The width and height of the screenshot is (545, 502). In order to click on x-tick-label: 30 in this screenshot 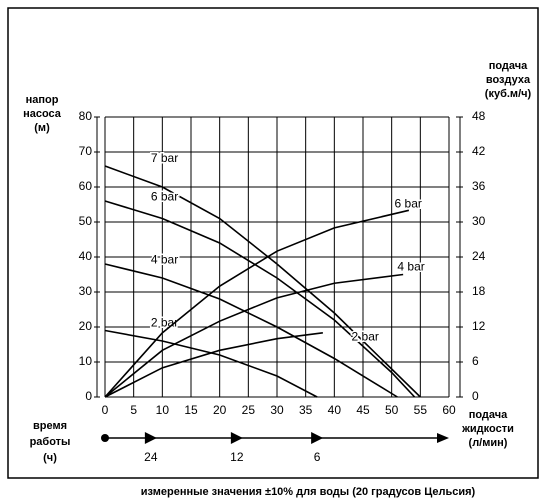, I will do `click(277, 410)`.